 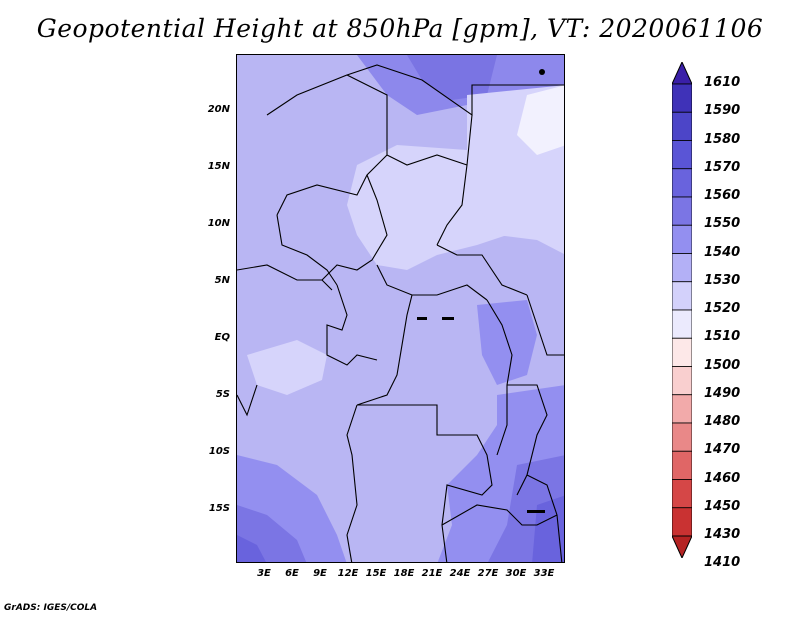 I want to click on y-tick-15n: 15N, so click(x=218, y=166).